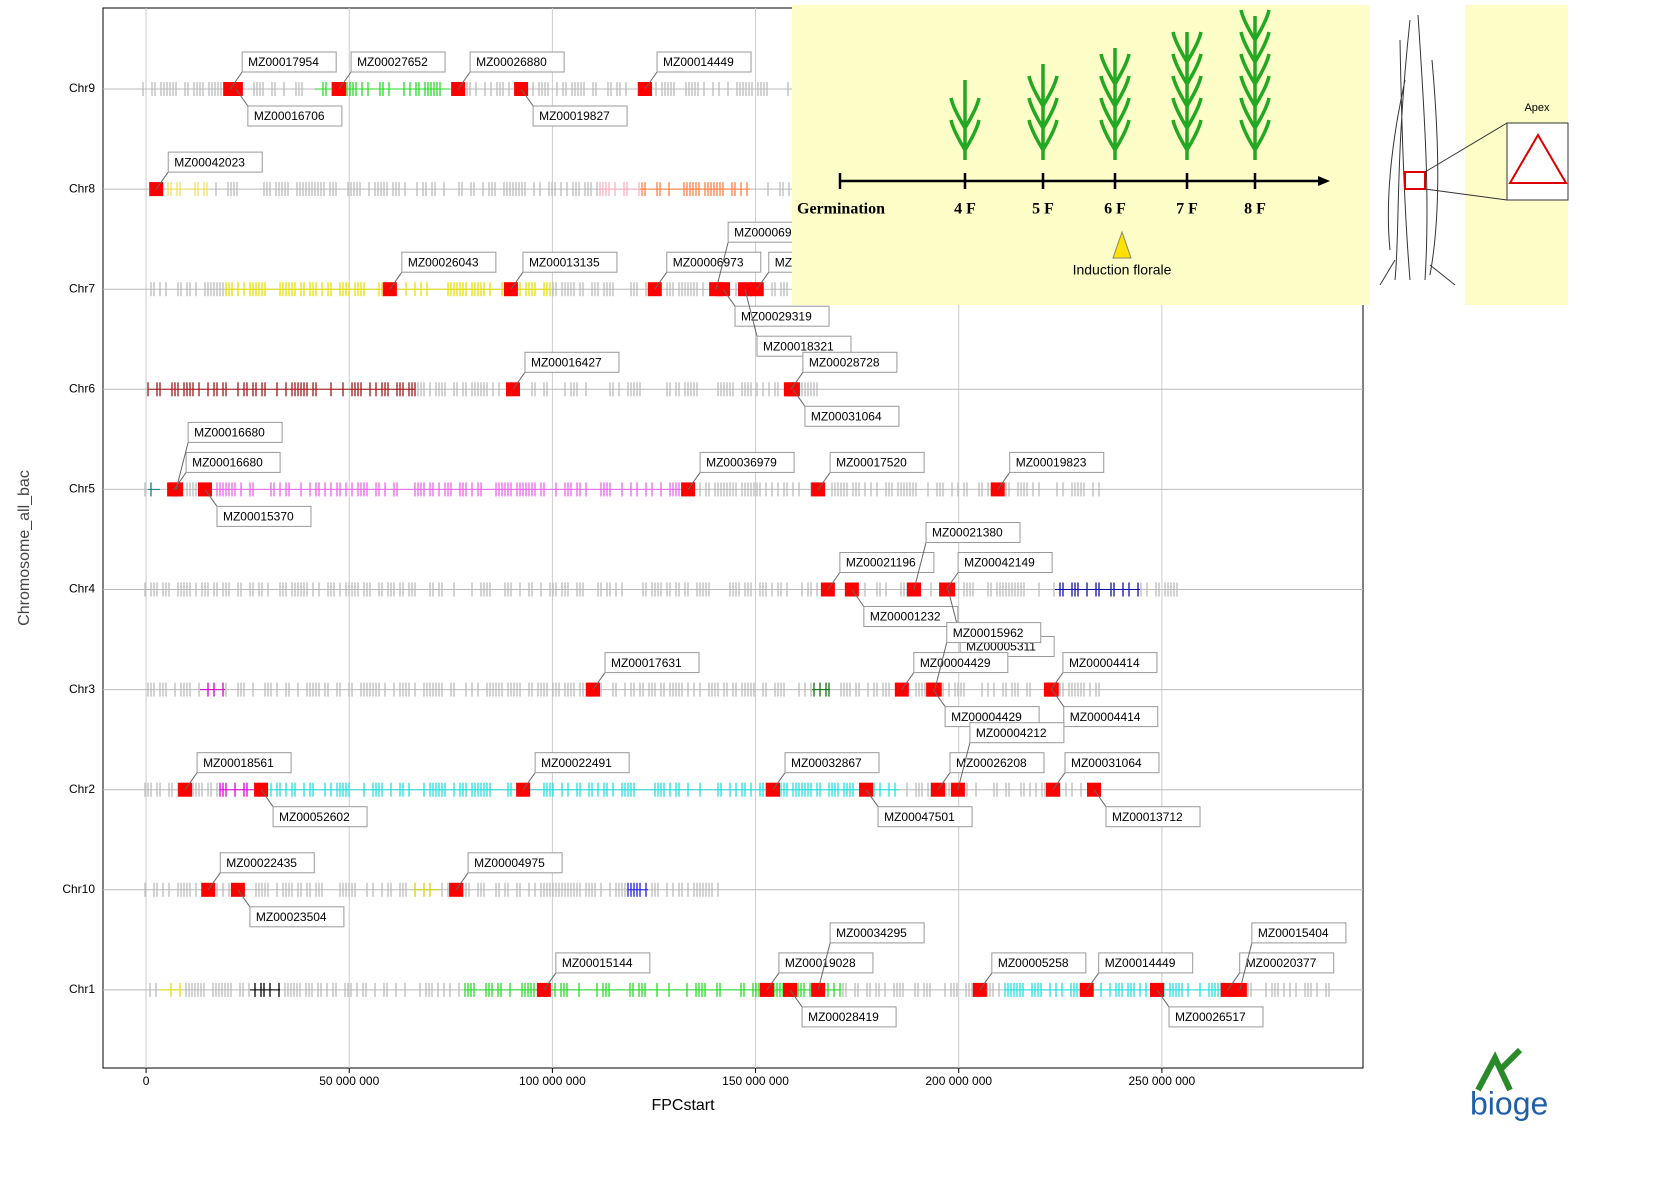 The image size is (1657, 1184). What do you see at coordinates (999, 563) in the screenshot?
I see `marker-label: MZ00042149` at bounding box center [999, 563].